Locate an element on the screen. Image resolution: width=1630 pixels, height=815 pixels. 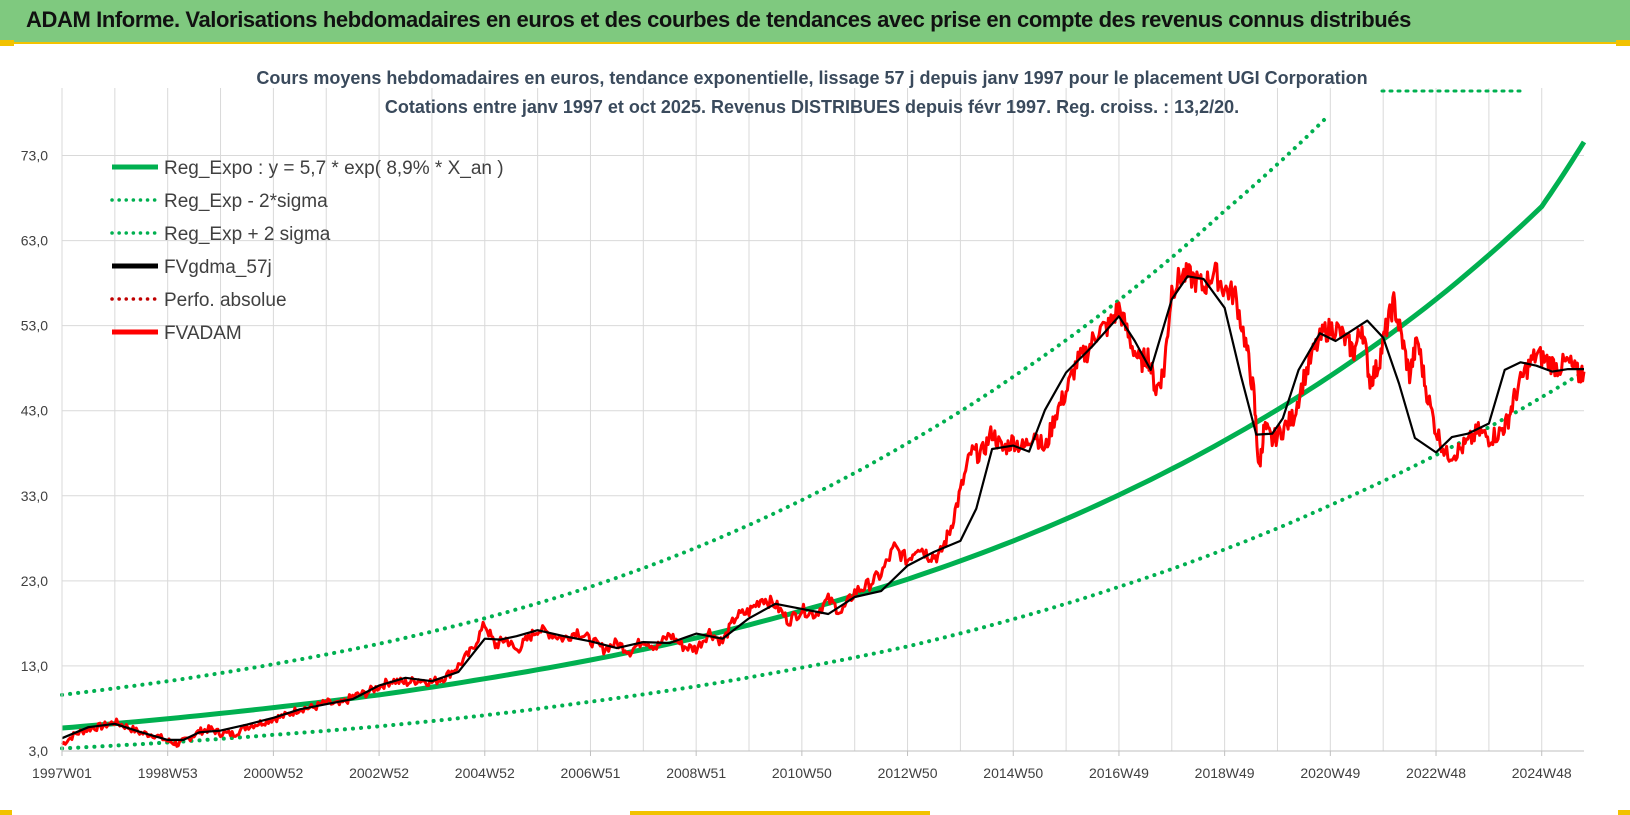
x-tick-label: 2000W52 is located at coordinates (273, 773).